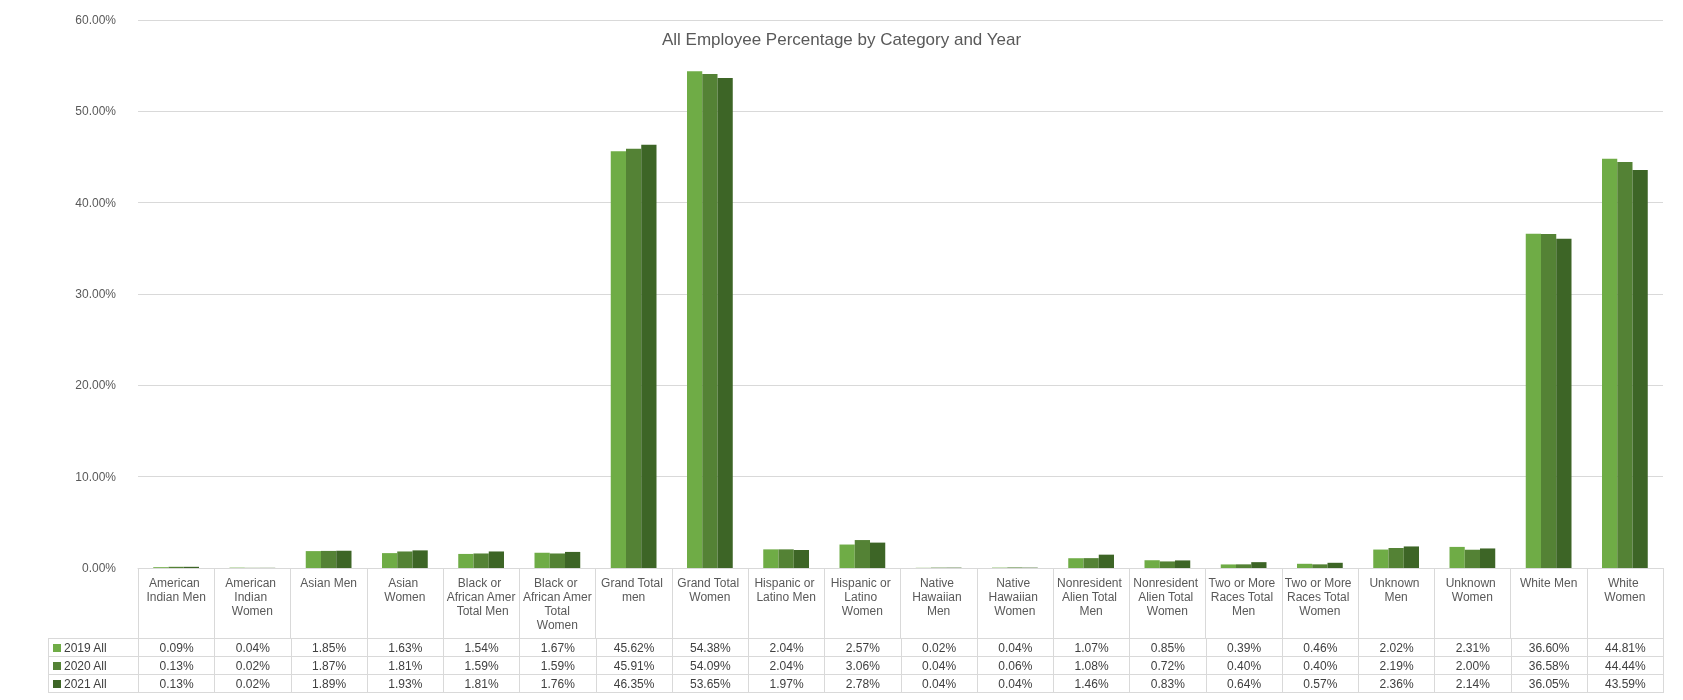 This screenshot has width=1683, height=700. What do you see at coordinates (481, 597) in the screenshot?
I see `x-tick-label: Black or African Amer Total Men` at bounding box center [481, 597].